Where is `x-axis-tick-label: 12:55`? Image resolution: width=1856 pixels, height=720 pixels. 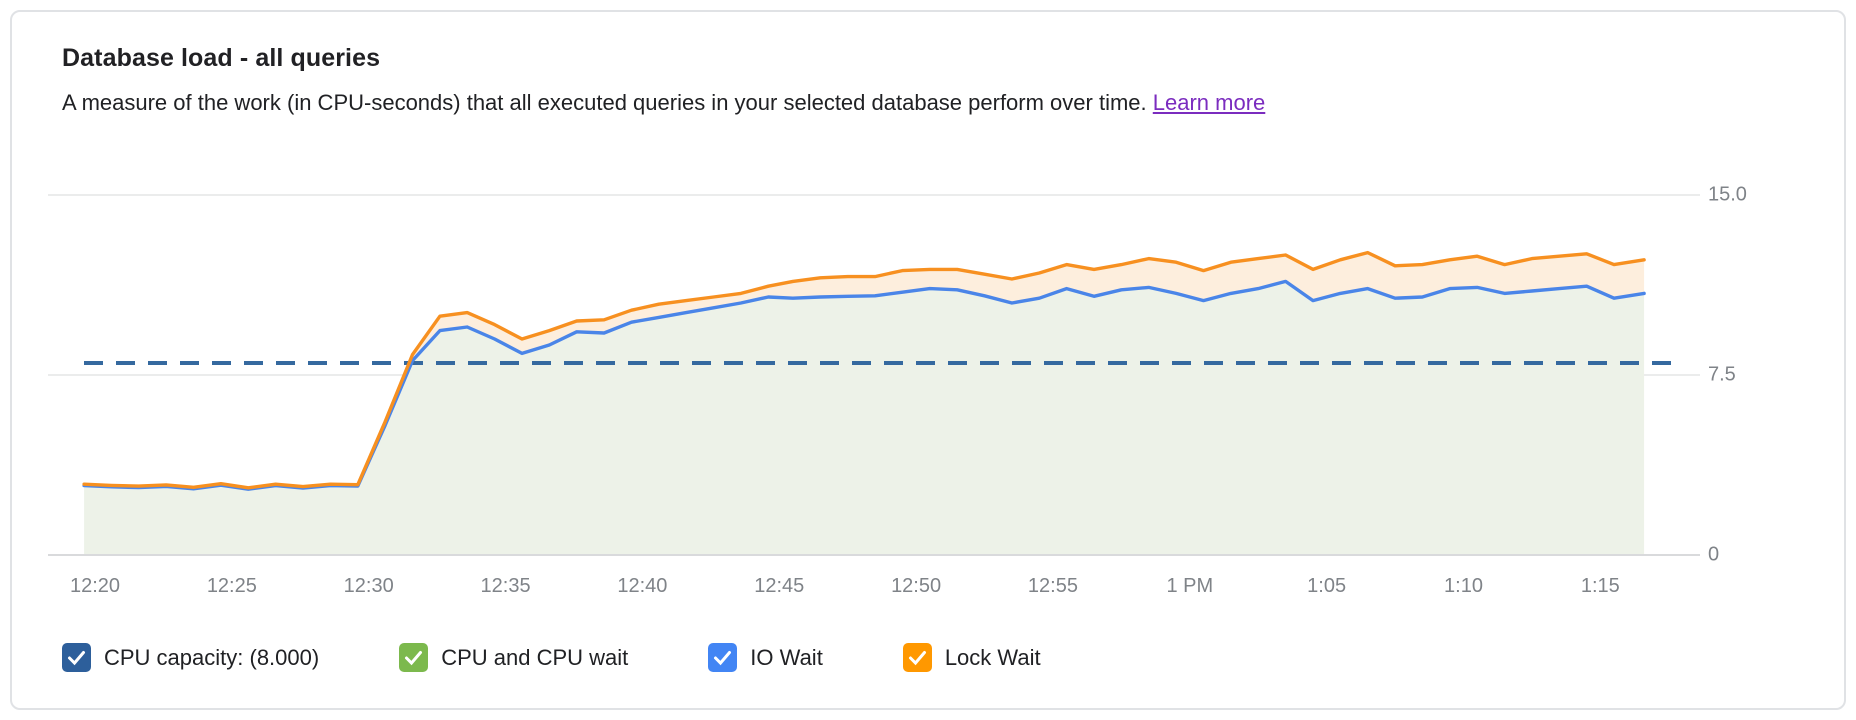 x-axis-tick-label: 12:55 is located at coordinates (1052, 586).